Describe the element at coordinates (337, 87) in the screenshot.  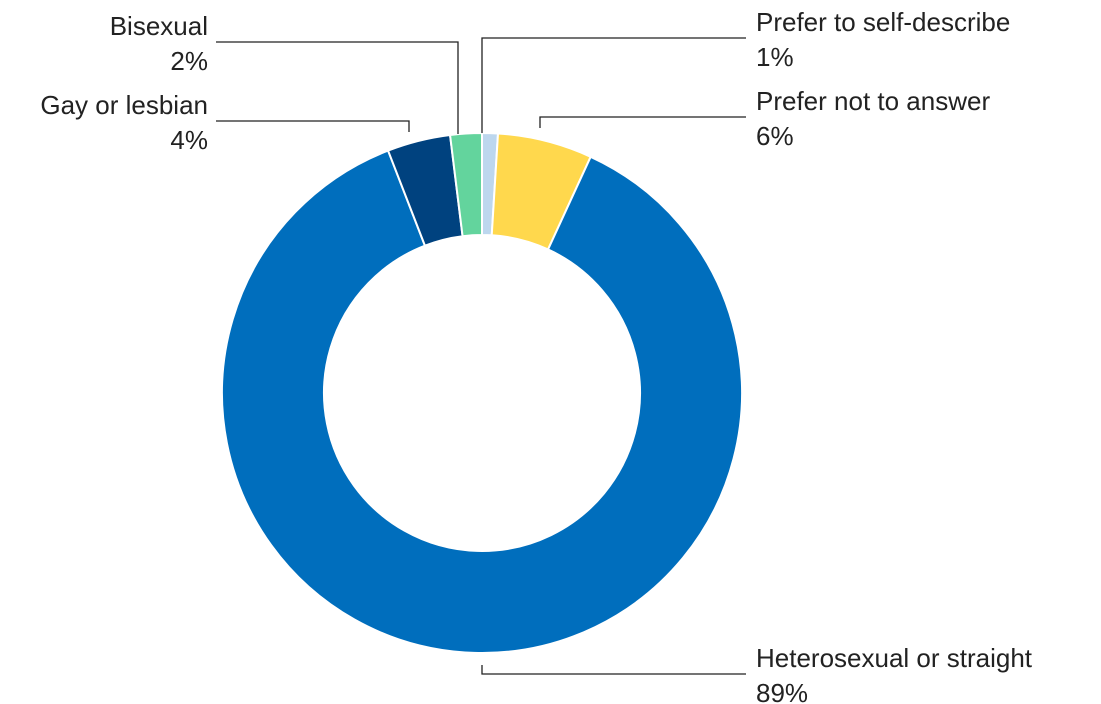
I see `leader-line-bisexual` at that location.